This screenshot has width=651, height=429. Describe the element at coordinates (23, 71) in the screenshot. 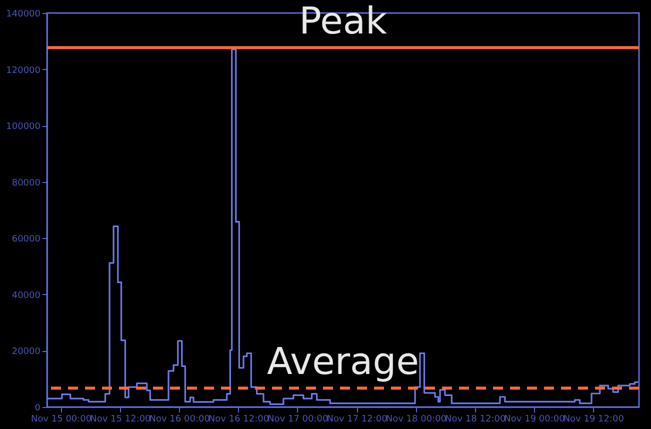

I see `y-tick-label: 120000` at that location.